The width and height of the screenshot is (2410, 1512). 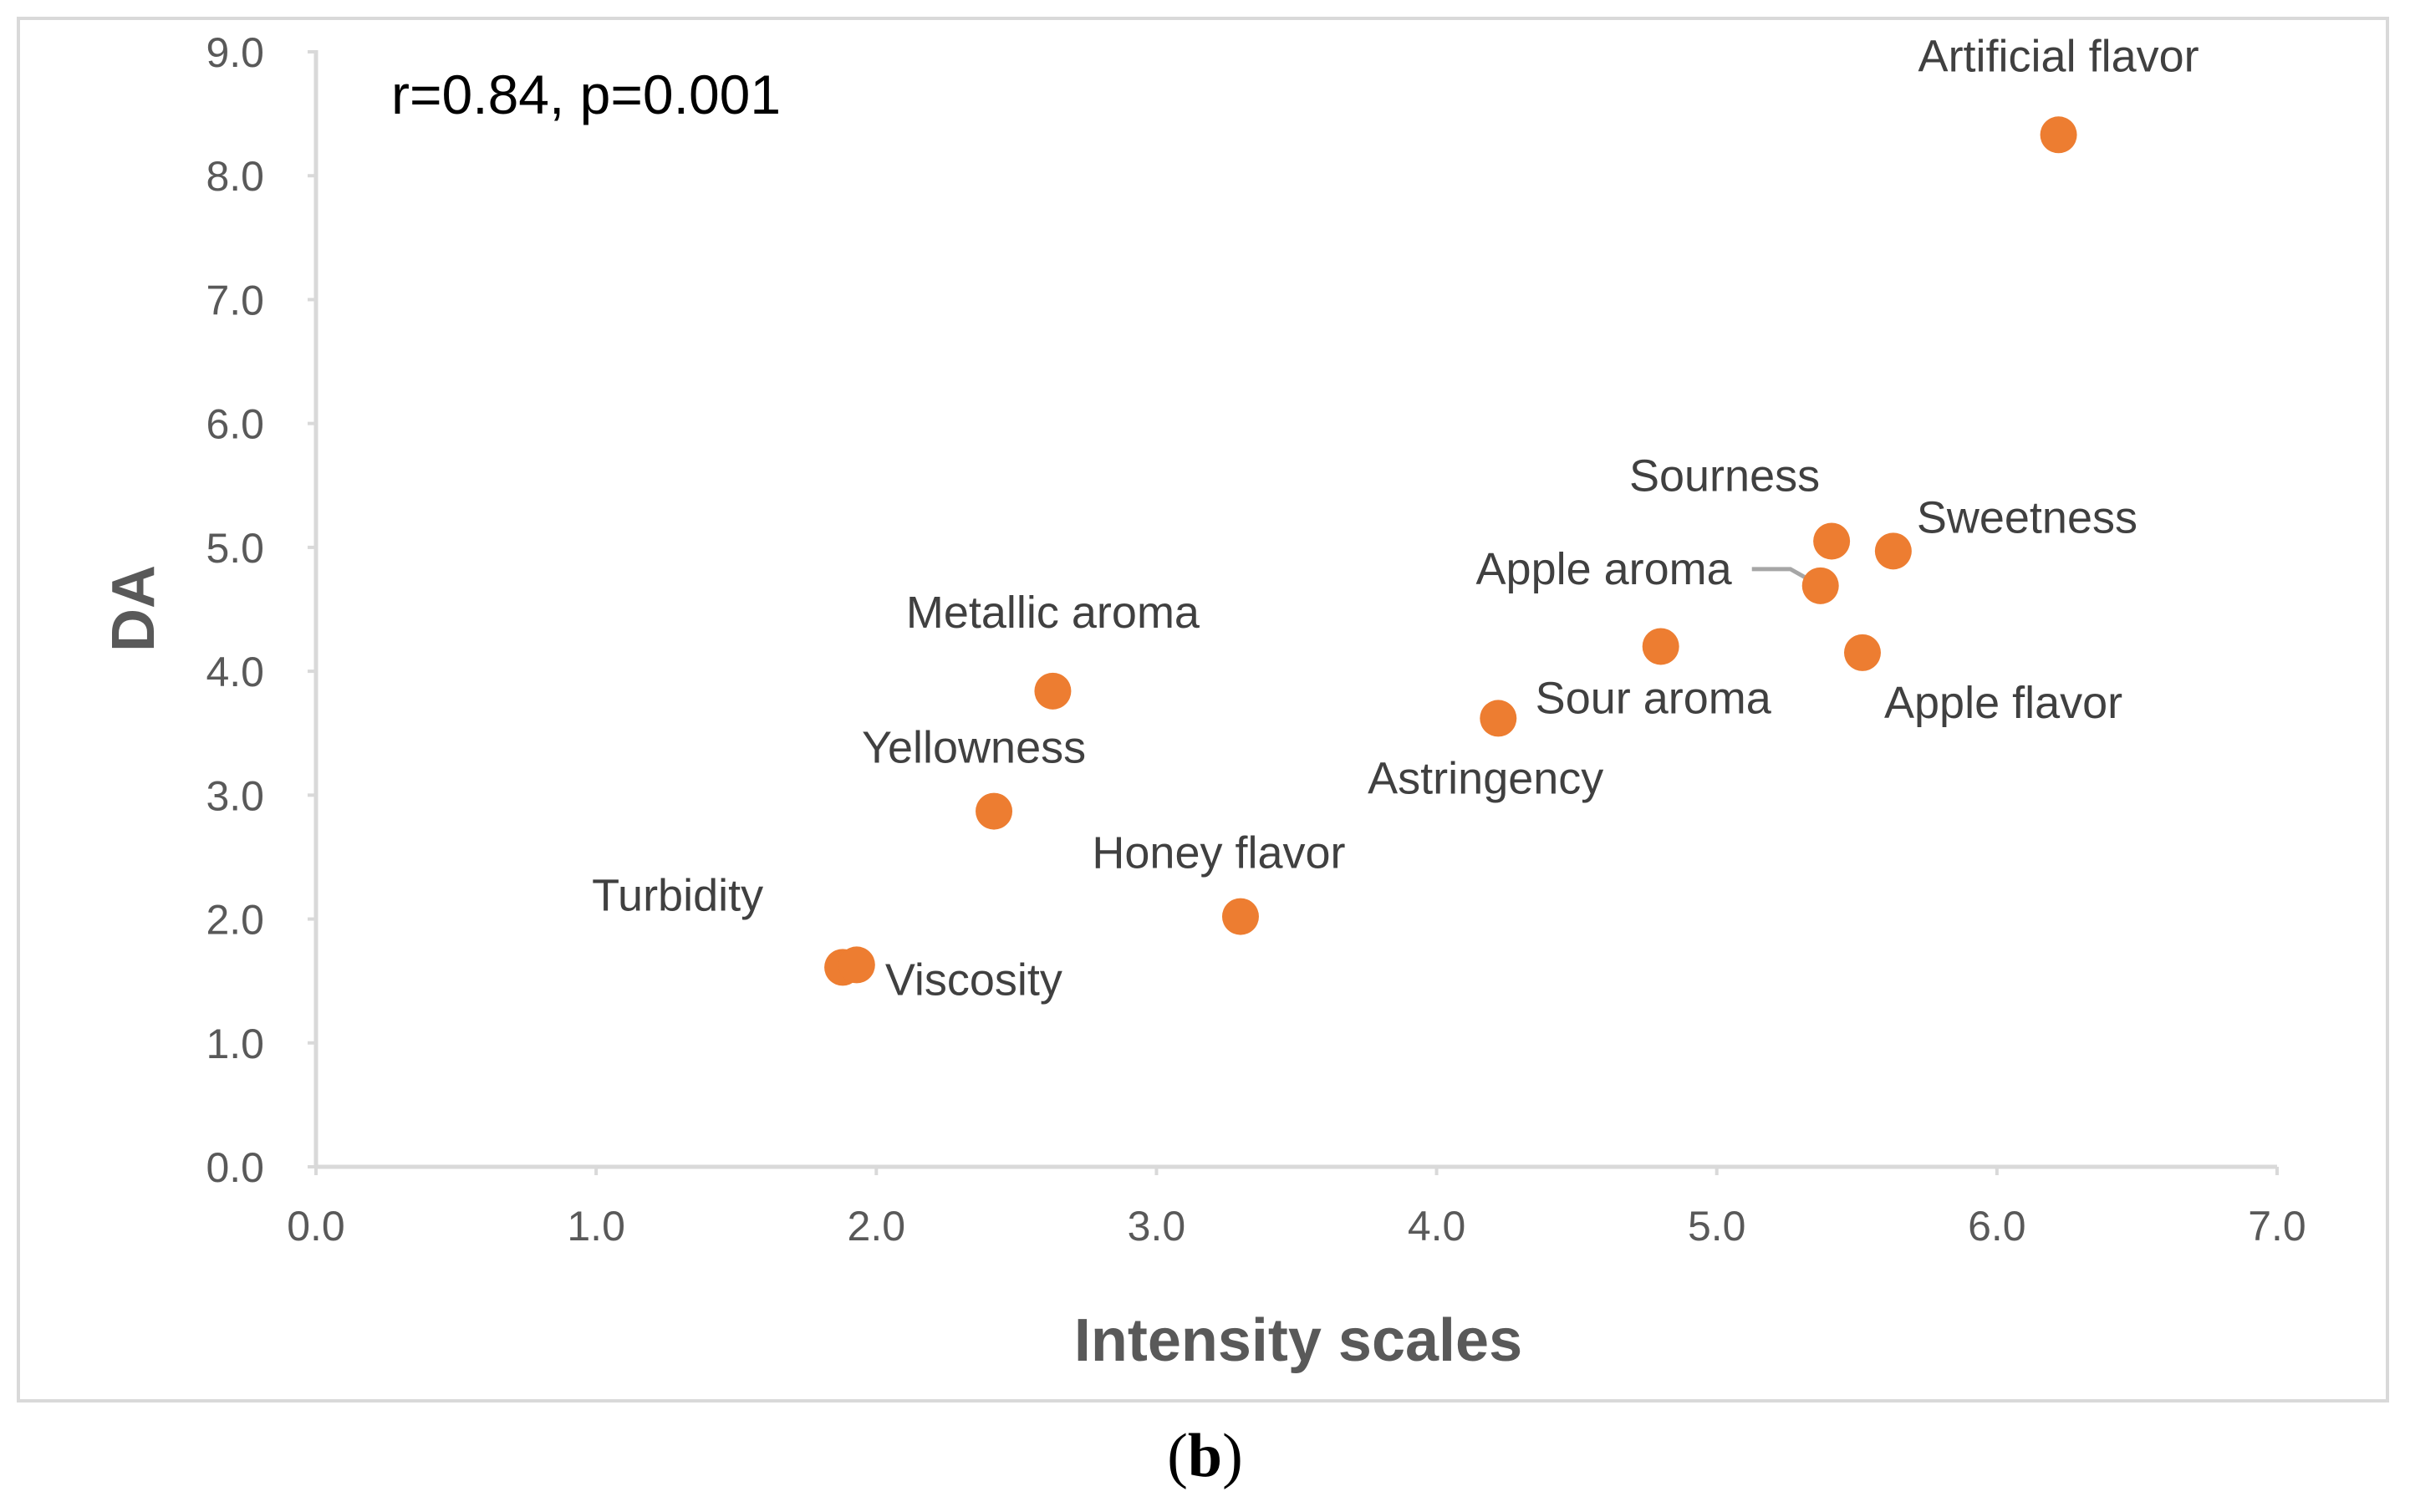 What do you see at coordinates (2027, 517) in the screenshot?
I see `label-sweetness: Sweetness` at bounding box center [2027, 517].